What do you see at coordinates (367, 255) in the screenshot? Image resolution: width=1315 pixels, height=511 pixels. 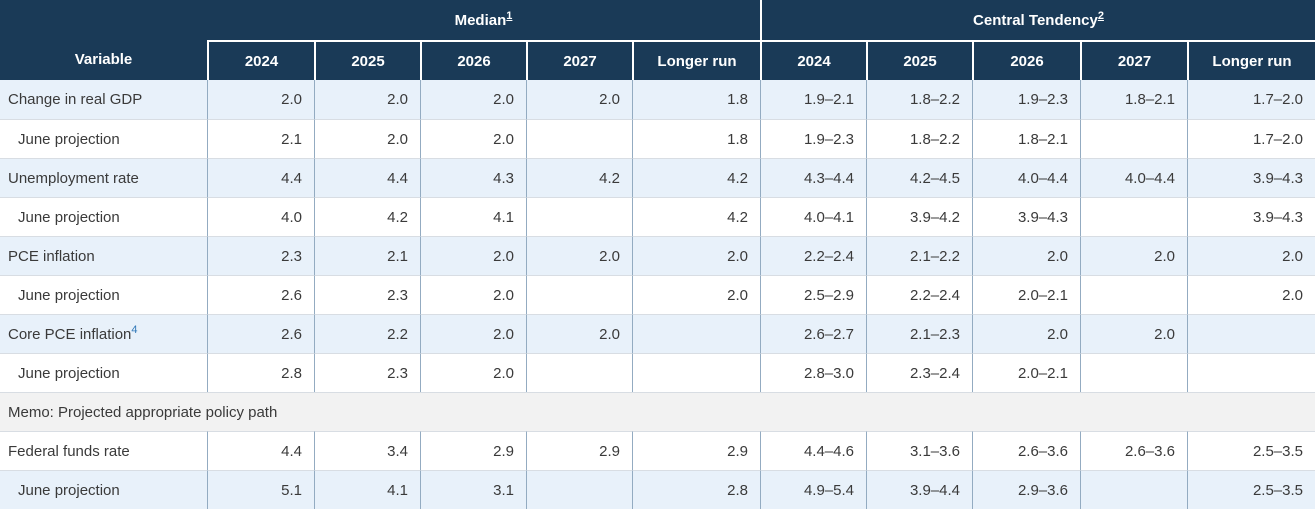 I see `value-cell: 2.1` at bounding box center [367, 255].